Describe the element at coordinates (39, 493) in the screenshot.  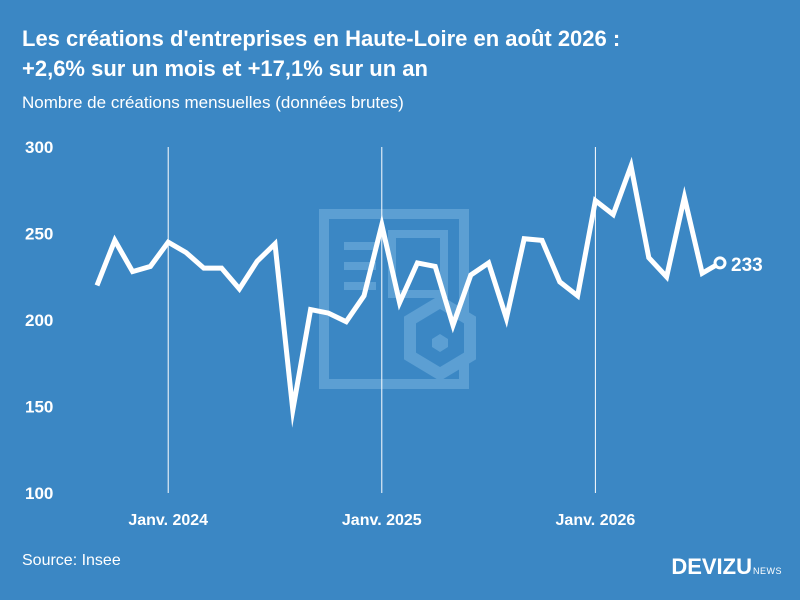
I see `y-tick-label: 100` at that location.